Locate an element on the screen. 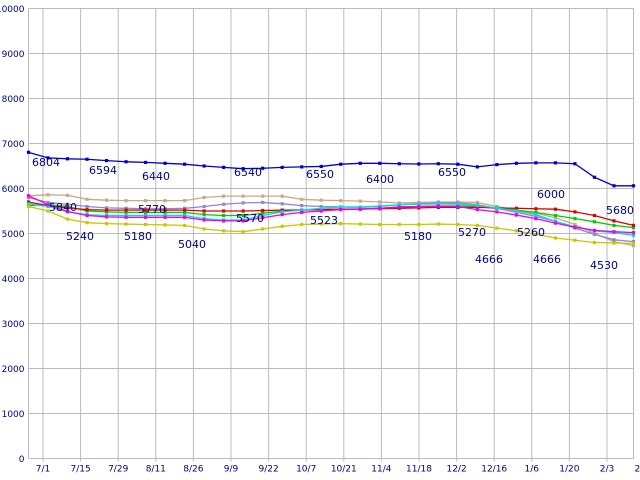  data-label: 5770 is located at coordinates (152, 209).